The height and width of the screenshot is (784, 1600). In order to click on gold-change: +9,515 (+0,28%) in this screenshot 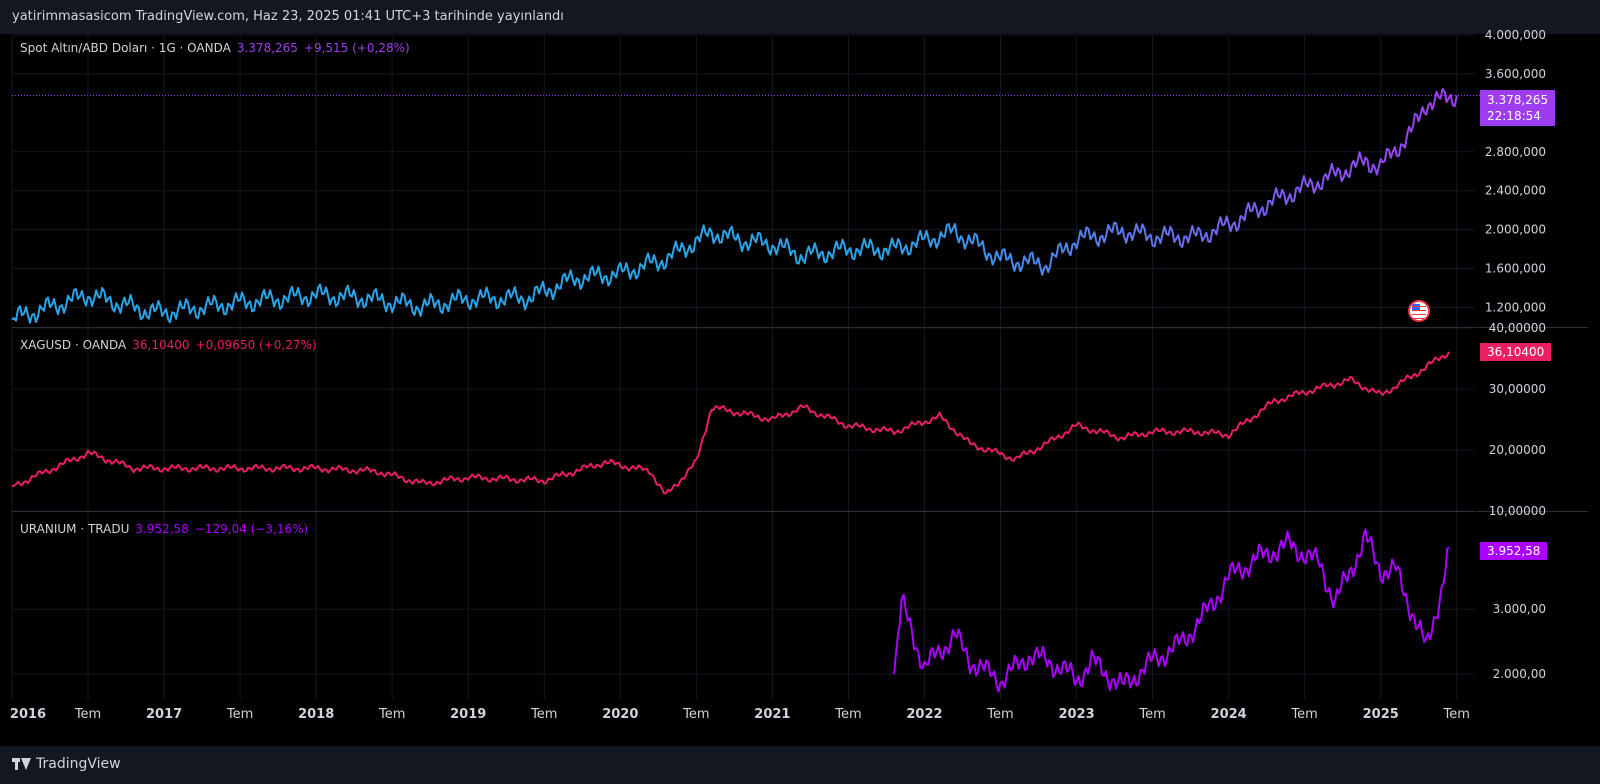, I will do `click(356, 48)`.